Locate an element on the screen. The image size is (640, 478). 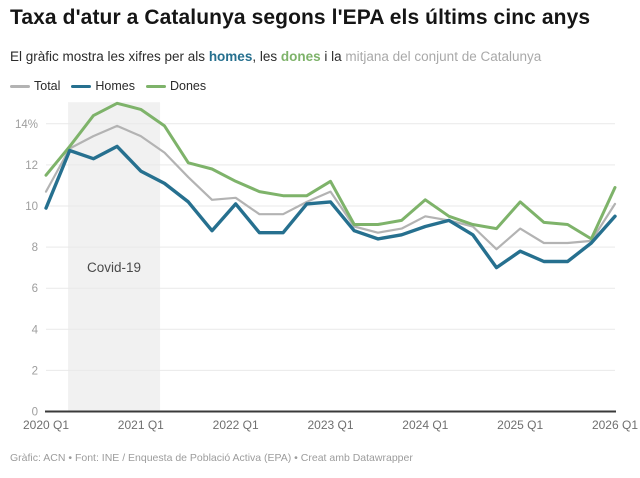
legend-label-total: Total is located at coordinates (47, 86).